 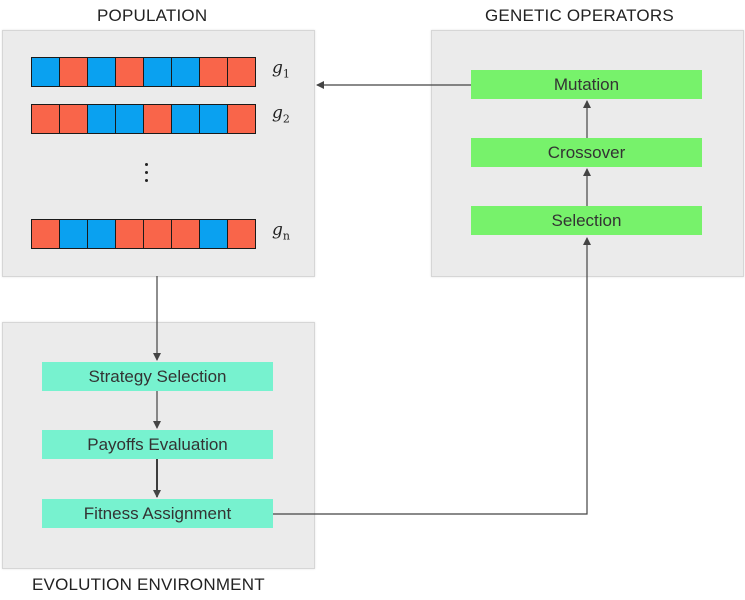 What do you see at coordinates (157, 444) in the screenshot?
I see `payoffs-evaluation-box: Payoffs Evaluation` at bounding box center [157, 444].